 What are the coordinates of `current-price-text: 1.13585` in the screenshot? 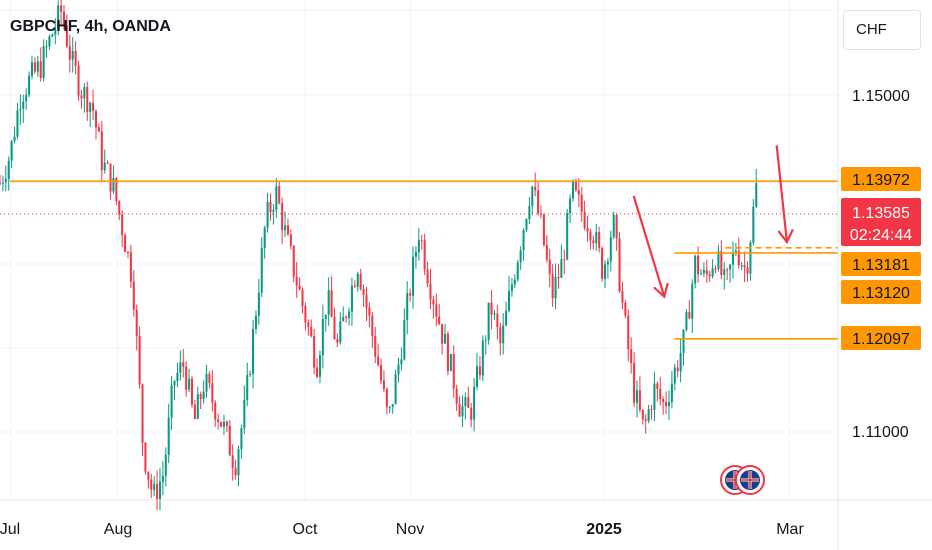 It's located at (881, 213).